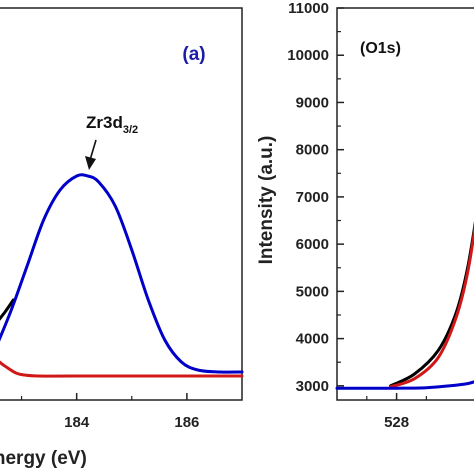 The width and height of the screenshot is (474, 474). I want to click on y-tick-label-o1s: 7000, so click(312, 197).